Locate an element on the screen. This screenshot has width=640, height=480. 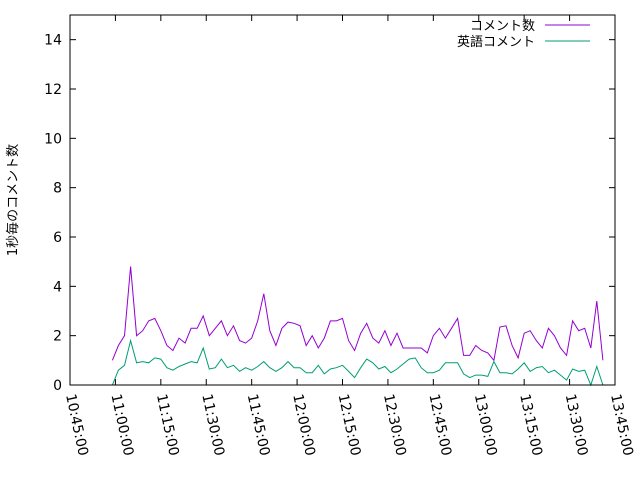
x-tick-label: 13:30:00 is located at coordinates (576, 425).